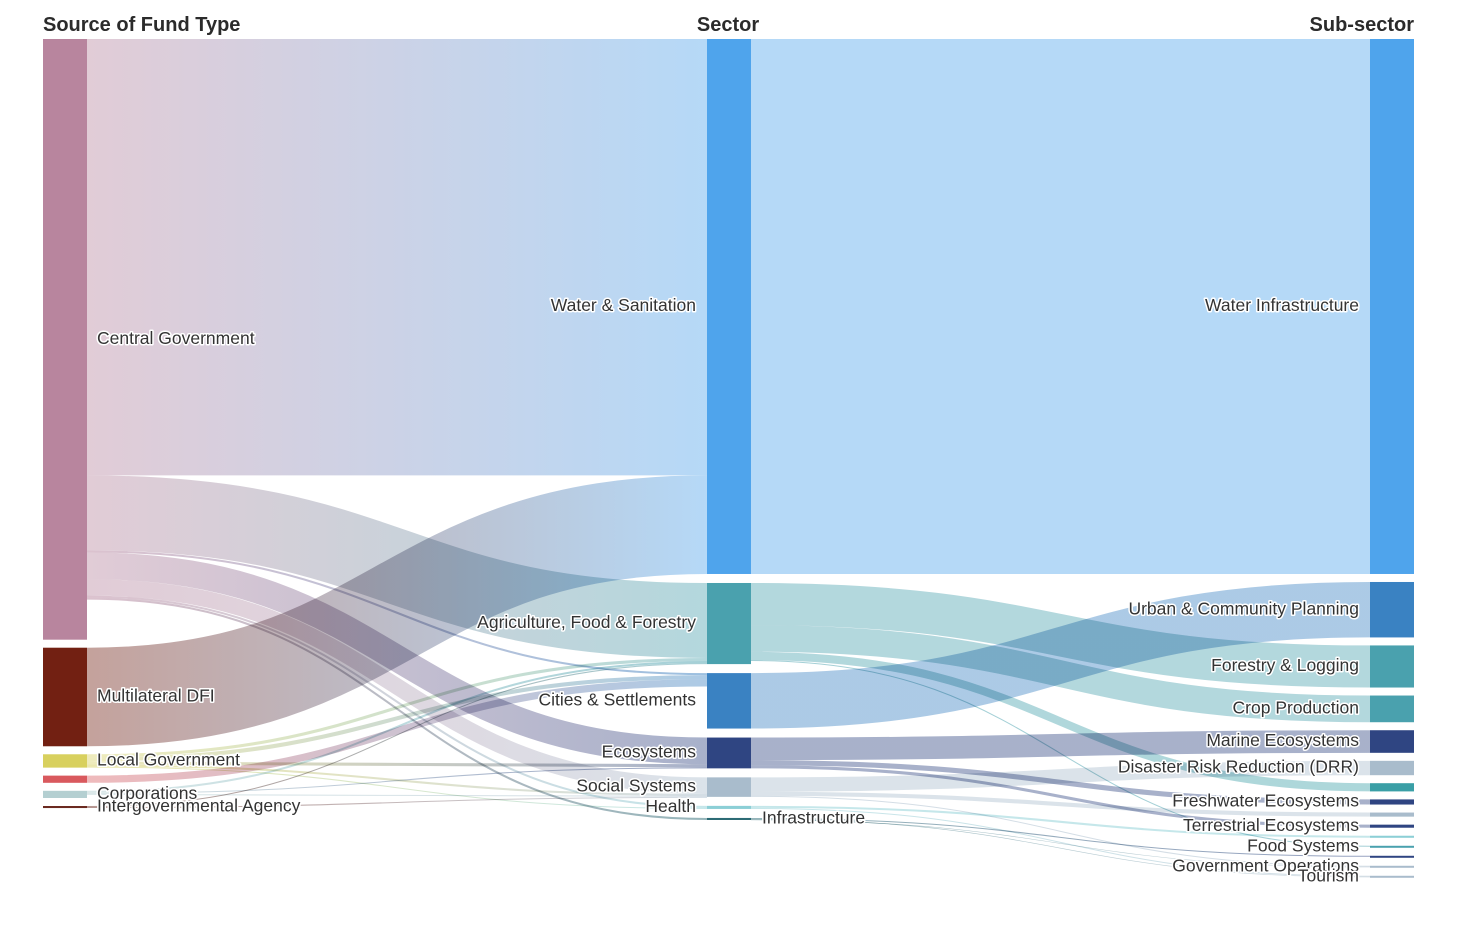 The width and height of the screenshot is (1466, 936). I want to click on link-lg-to-hl, so click(397, 787).